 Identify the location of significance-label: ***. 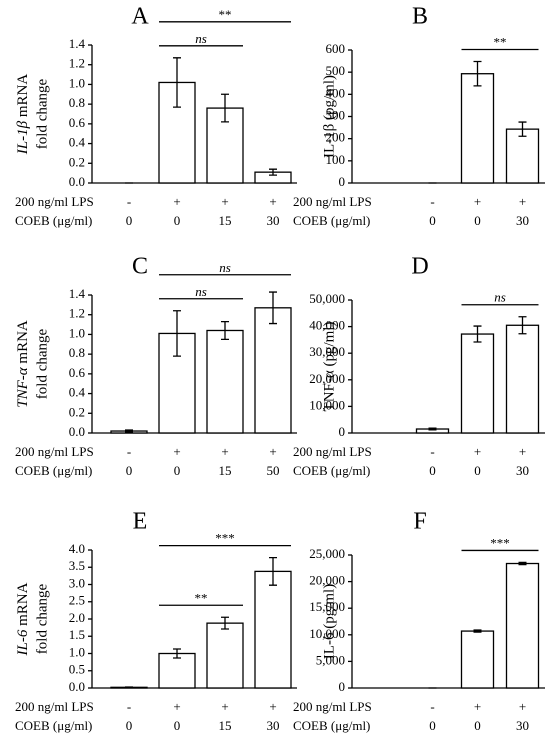
(225, 538).